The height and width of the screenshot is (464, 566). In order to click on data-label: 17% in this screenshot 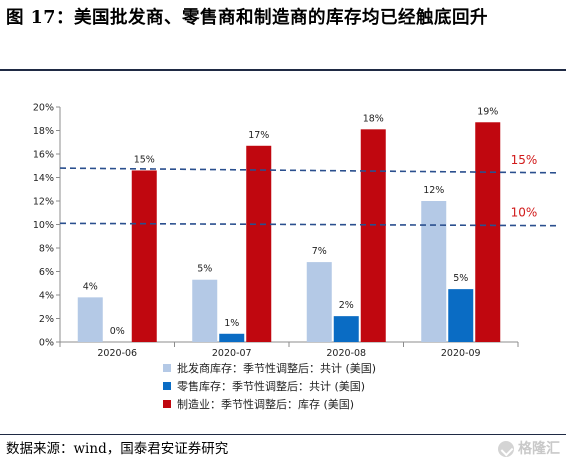, I will do `click(258, 135)`.